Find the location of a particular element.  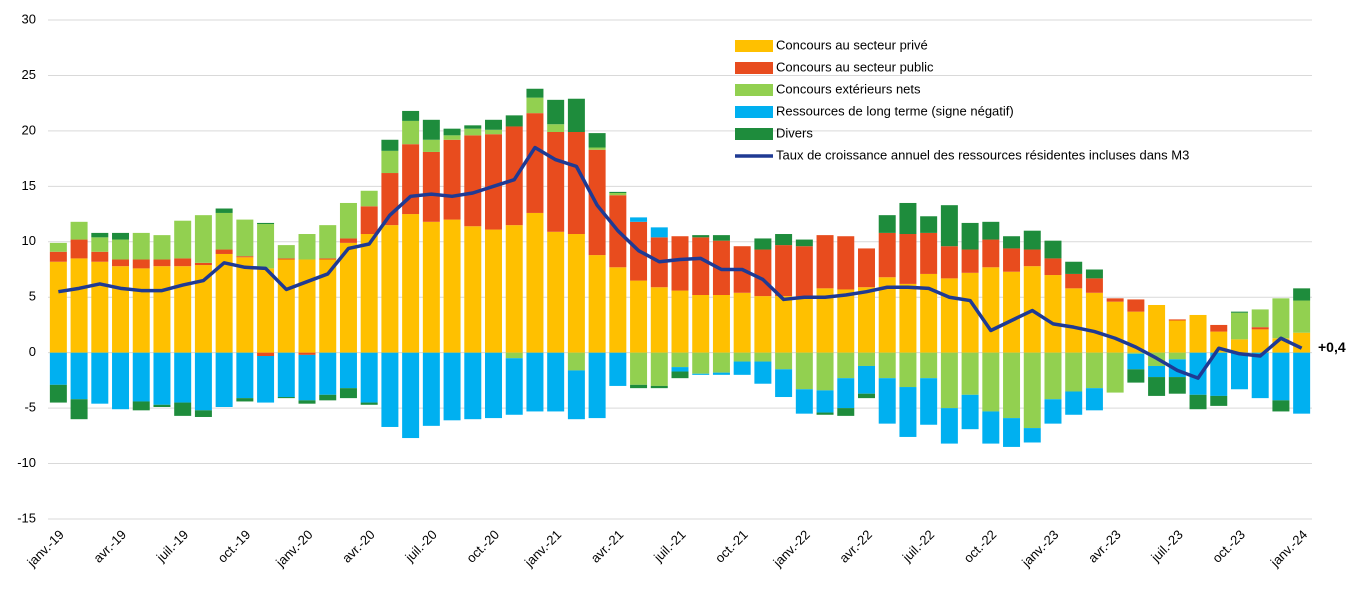

legend-label: Concours au secteur privé is located at coordinates (852, 44).